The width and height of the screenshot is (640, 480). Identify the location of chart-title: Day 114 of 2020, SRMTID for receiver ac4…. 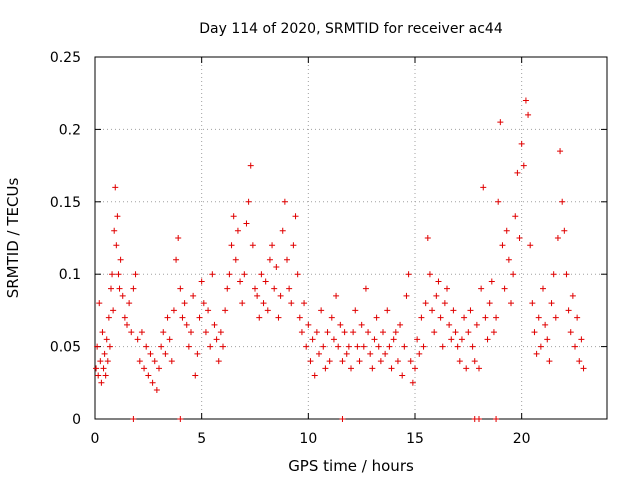
(351, 29).